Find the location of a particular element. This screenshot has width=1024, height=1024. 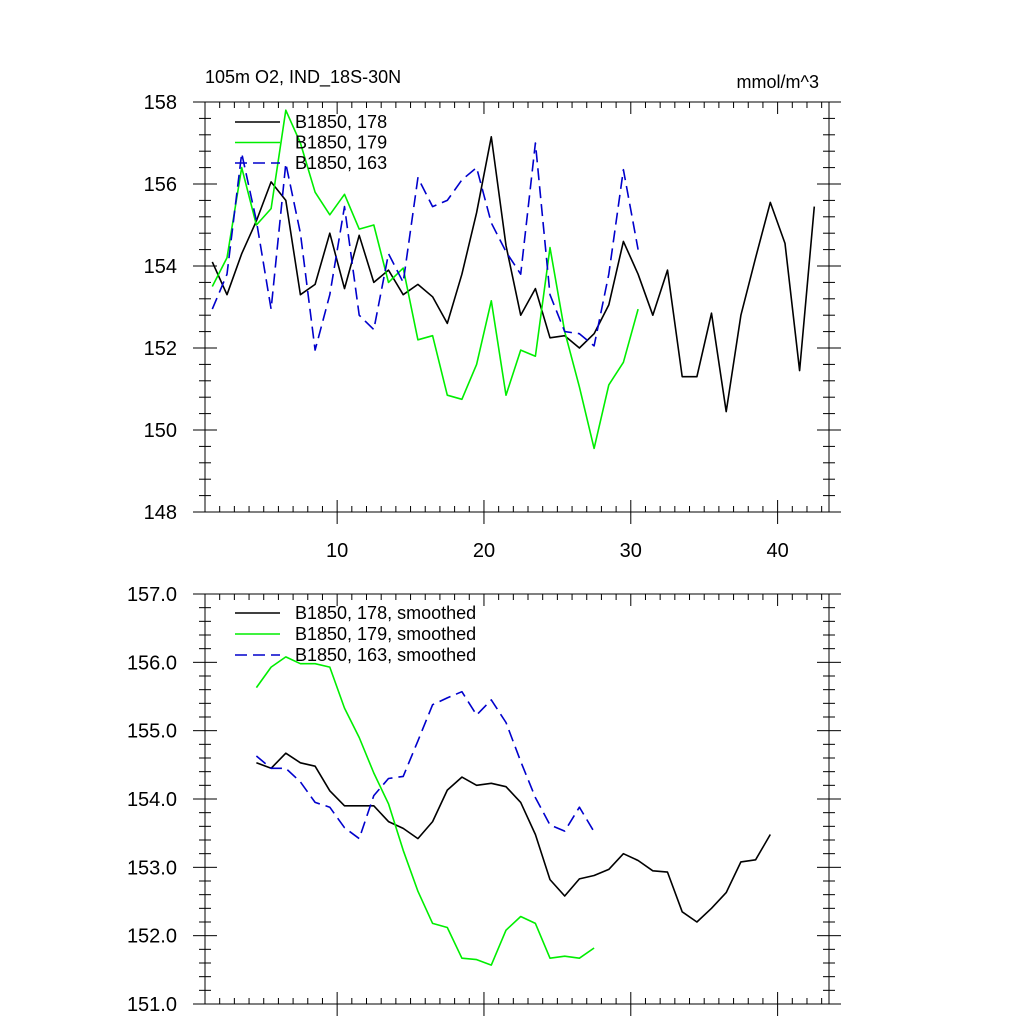

bottom-y-tick-label: 157.0 is located at coordinates (152, 595).